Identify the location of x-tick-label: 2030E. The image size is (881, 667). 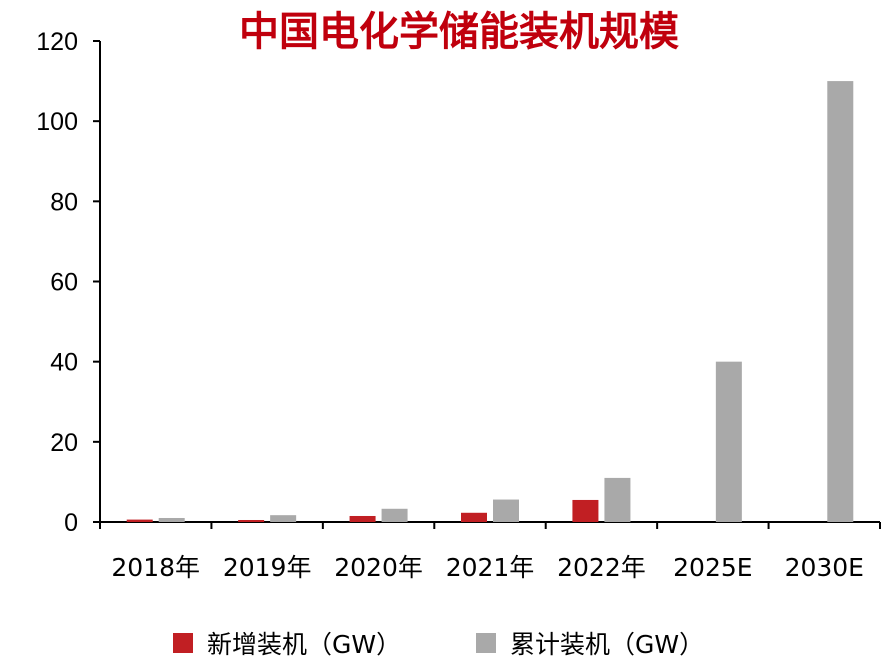
(824, 567).